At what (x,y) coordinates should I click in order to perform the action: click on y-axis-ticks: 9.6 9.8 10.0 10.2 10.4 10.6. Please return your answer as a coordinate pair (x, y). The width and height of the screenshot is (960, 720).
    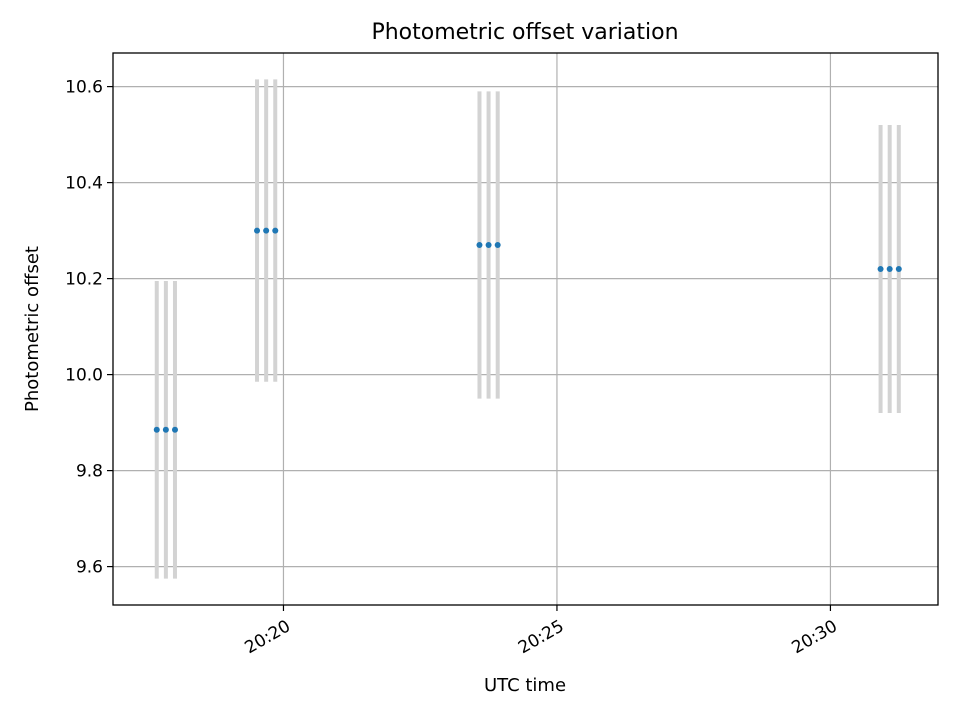
    Looking at the image, I should click on (89, 328).